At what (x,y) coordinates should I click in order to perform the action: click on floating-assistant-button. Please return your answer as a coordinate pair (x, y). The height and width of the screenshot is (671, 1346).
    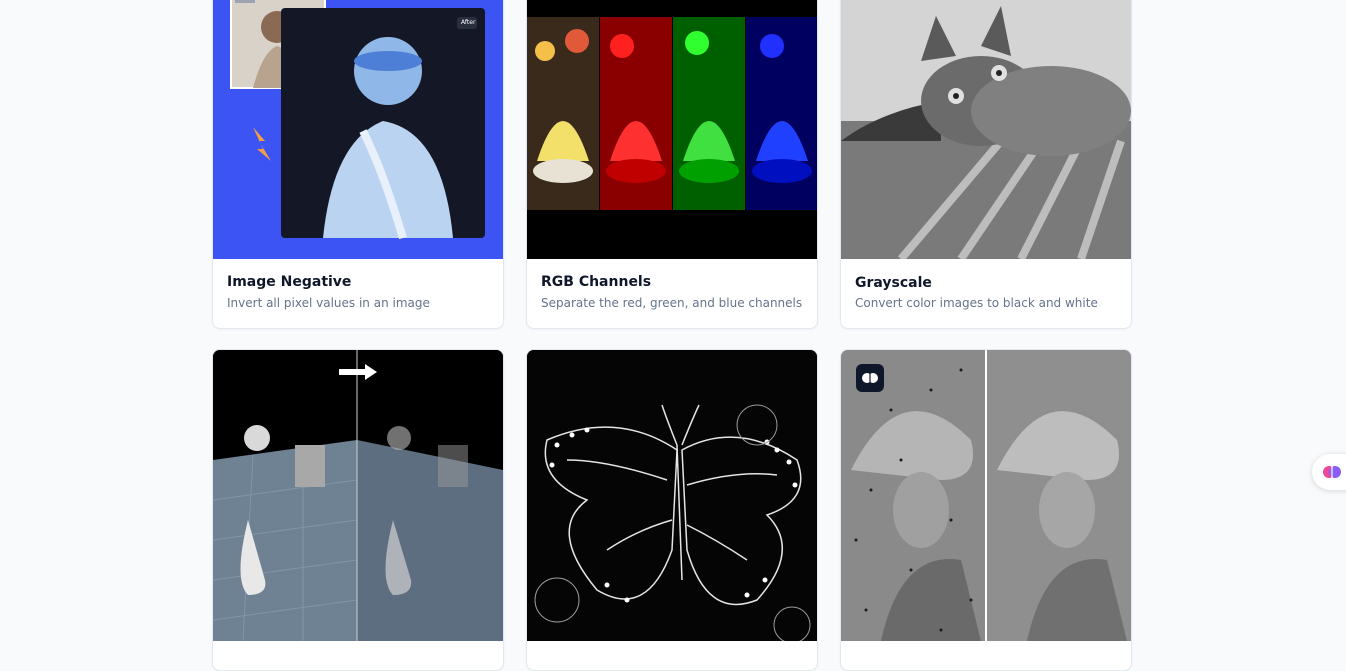
    Looking at the image, I should click on (1329, 472).